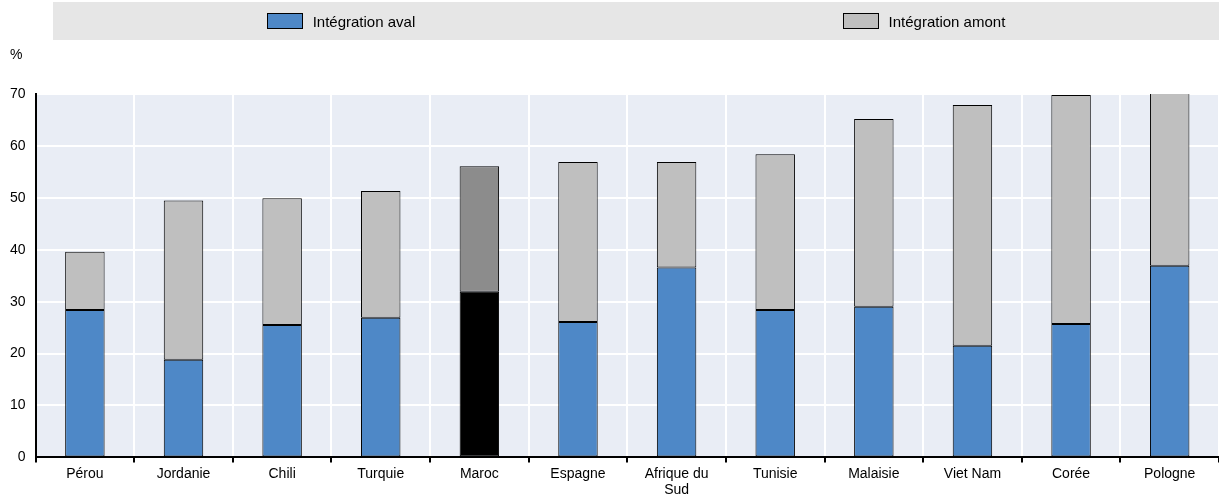 This screenshot has height=502, width=1219. I want to click on legend-label: Intégration amont, so click(947, 21).